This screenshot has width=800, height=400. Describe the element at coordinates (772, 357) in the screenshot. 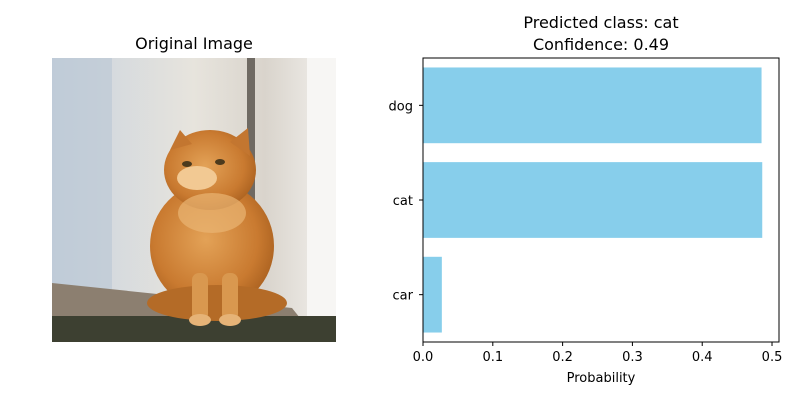

I see `x-tick-label-0.5: 0.5` at that location.